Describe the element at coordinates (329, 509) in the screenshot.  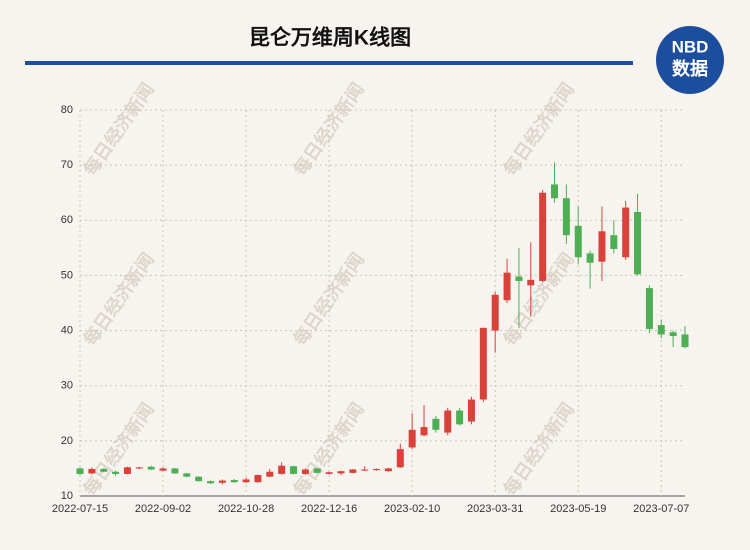
I see `x-tick-label: 2022-12-16` at that location.